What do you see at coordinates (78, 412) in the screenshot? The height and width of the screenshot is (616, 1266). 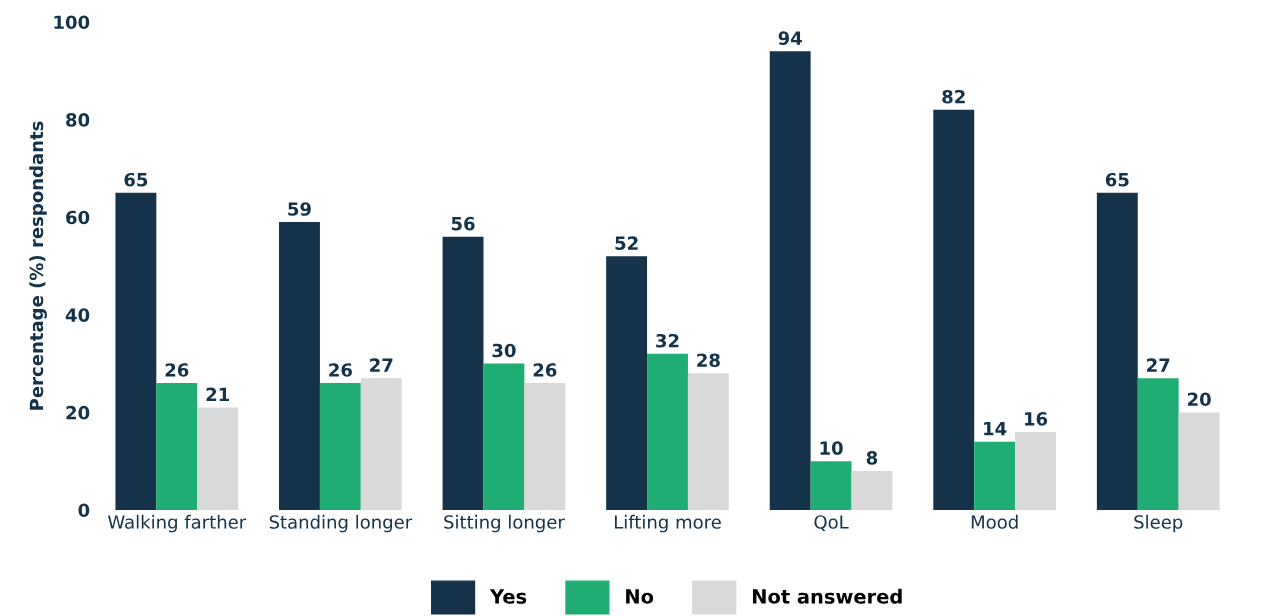 I see `y-tick-label: 20` at bounding box center [78, 412].